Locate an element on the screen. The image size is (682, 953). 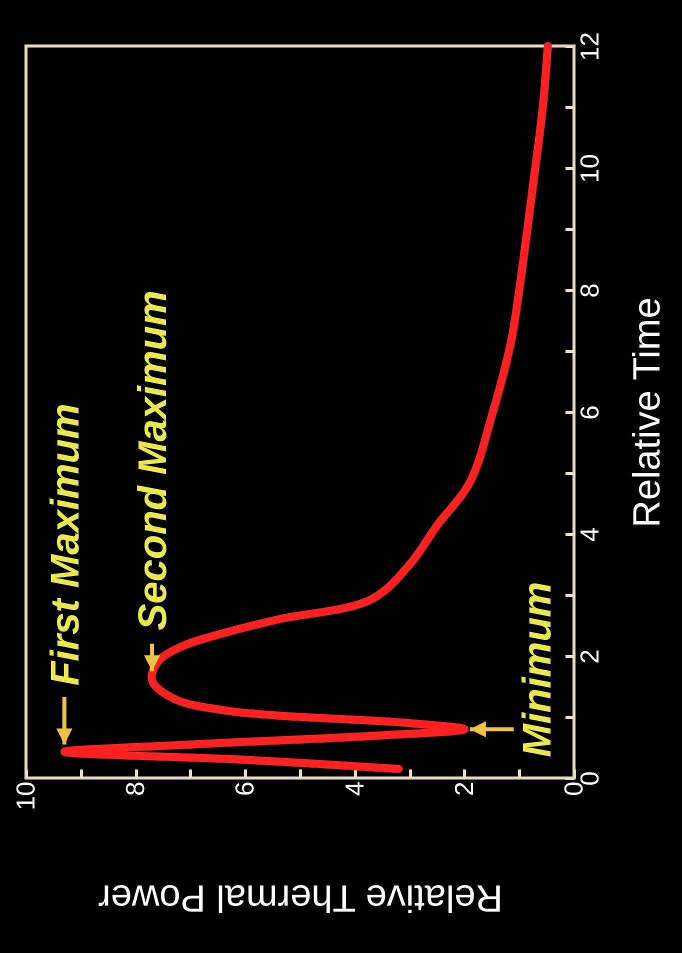
x-tick-label: 2 is located at coordinates (463, 789).